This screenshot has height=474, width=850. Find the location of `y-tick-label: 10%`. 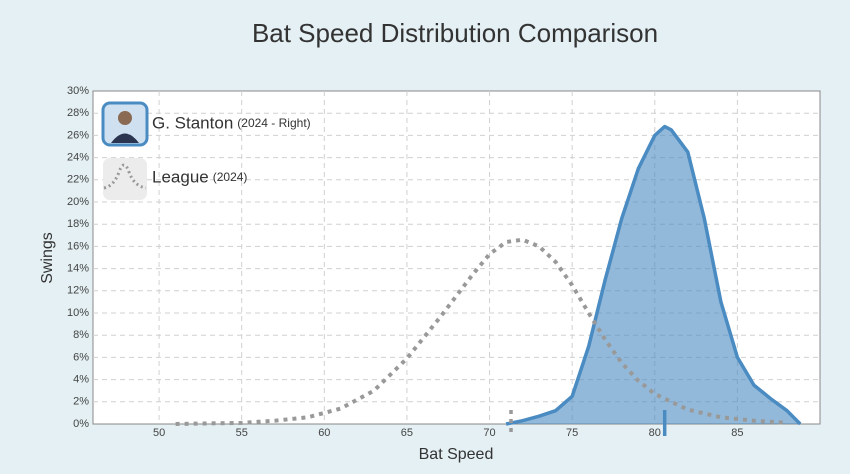

y-tick-label: 10% is located at coordinates (78, 313).